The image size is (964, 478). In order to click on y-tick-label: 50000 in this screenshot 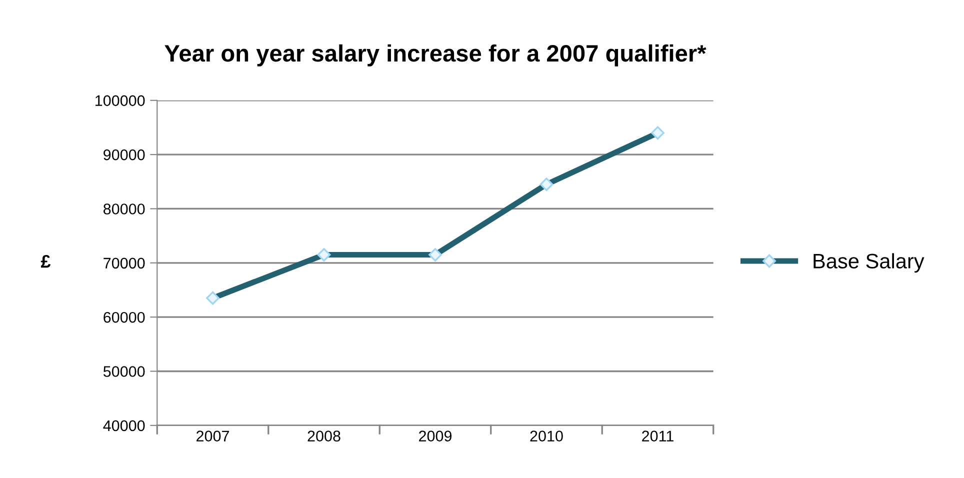, I will do `click(124, 371)`.